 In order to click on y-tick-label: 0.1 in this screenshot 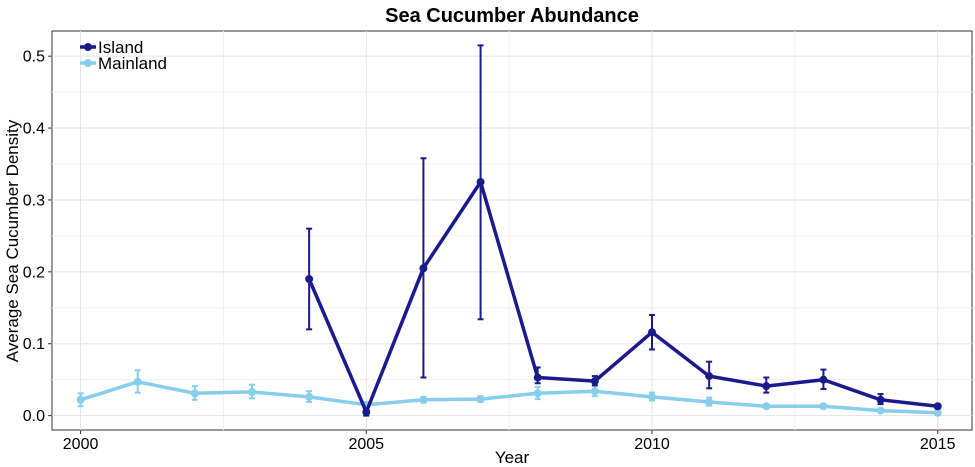, I will do `click(34, 344)`.